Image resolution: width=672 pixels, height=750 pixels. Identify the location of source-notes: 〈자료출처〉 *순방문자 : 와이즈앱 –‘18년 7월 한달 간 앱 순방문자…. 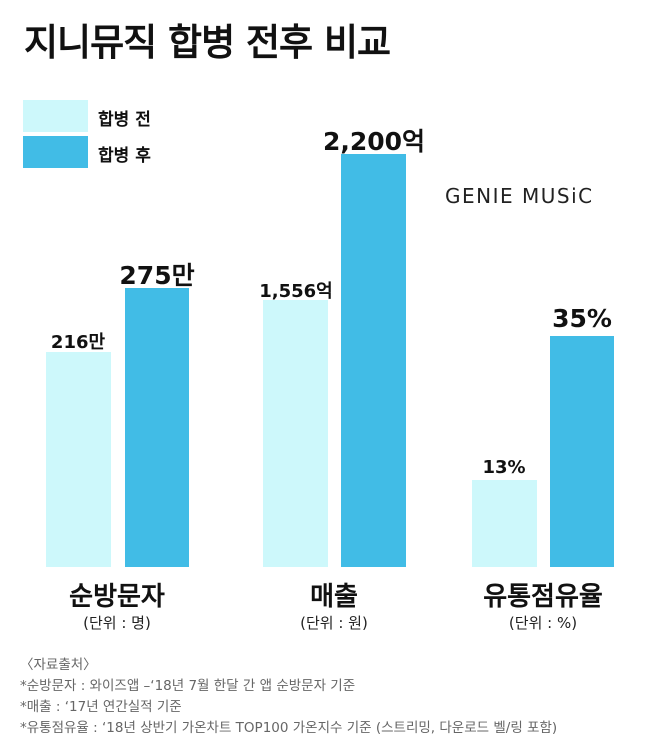
(288, 697).